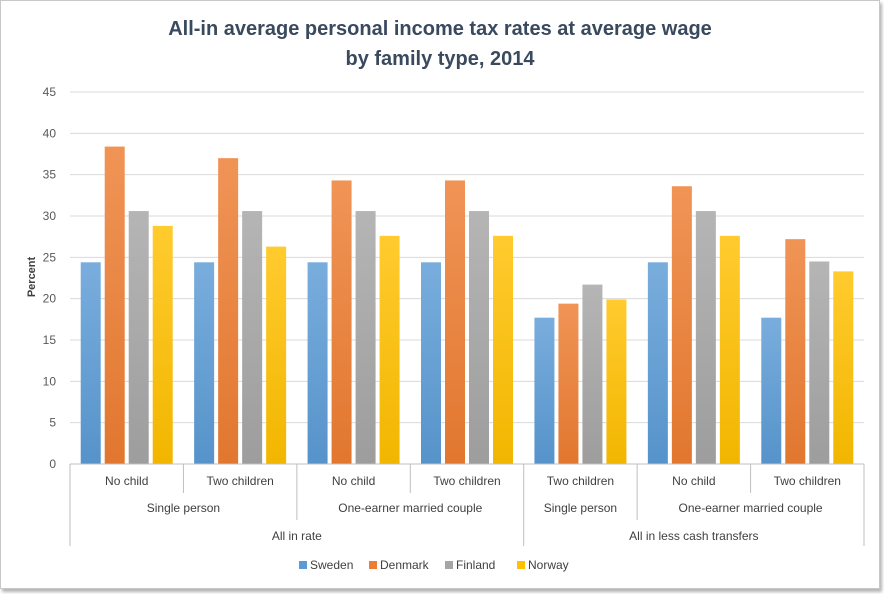  Describe the element at coordinates (50, 92) in the screenshot. I see `y-tick-label: 45` at that location.